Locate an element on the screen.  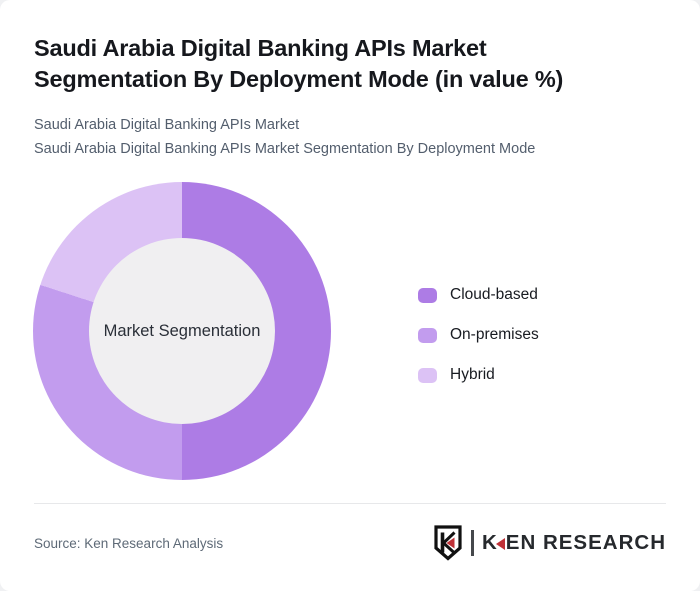
legend-item-hybrid: Hybrid is located at coordinates (478, 375).